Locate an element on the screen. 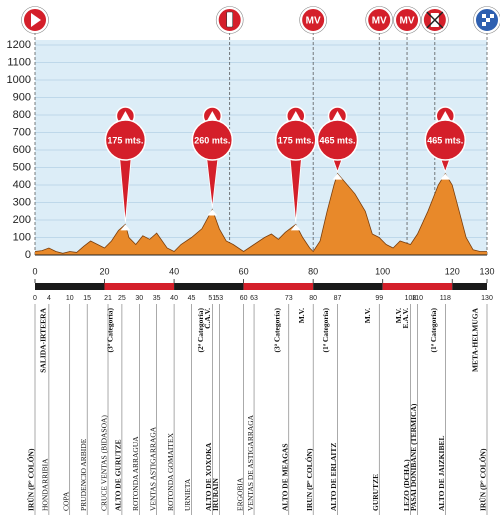 The height and width of the screenshot is (517, 500). place-name: ALTO DE XOXOKA is located at coordinates (208, 476).